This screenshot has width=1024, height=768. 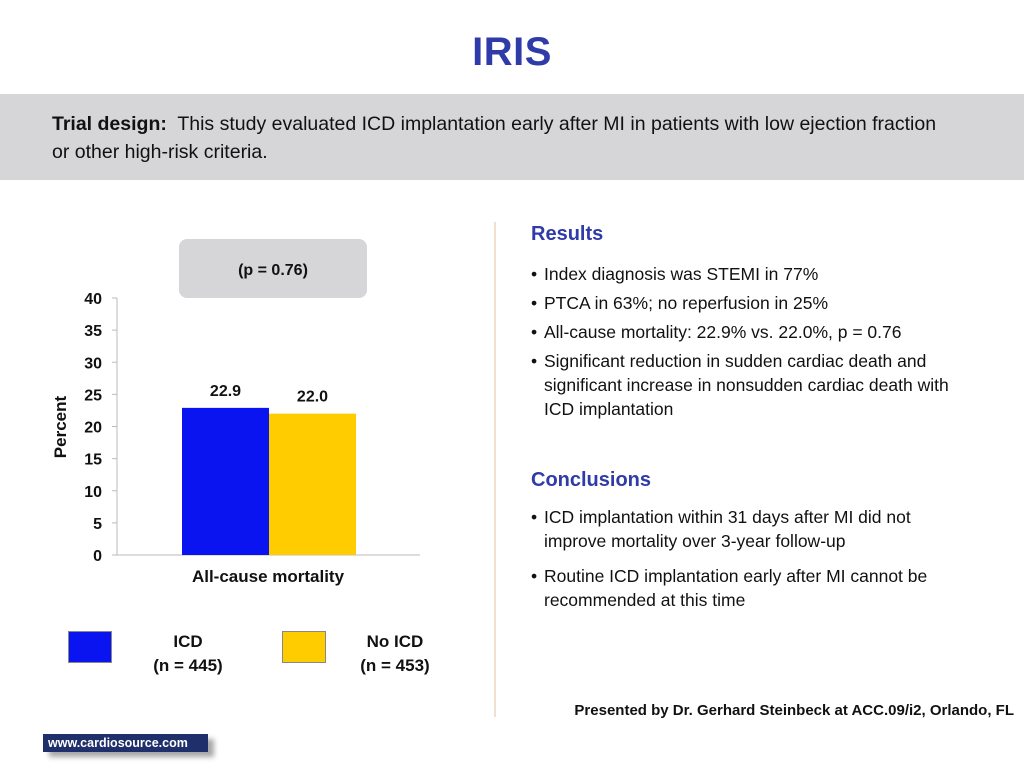 What do you see at coordinates (109, 124) in the screenshot?
I see `trial-design-label: Trial design:` at bounding box center [109, 124].